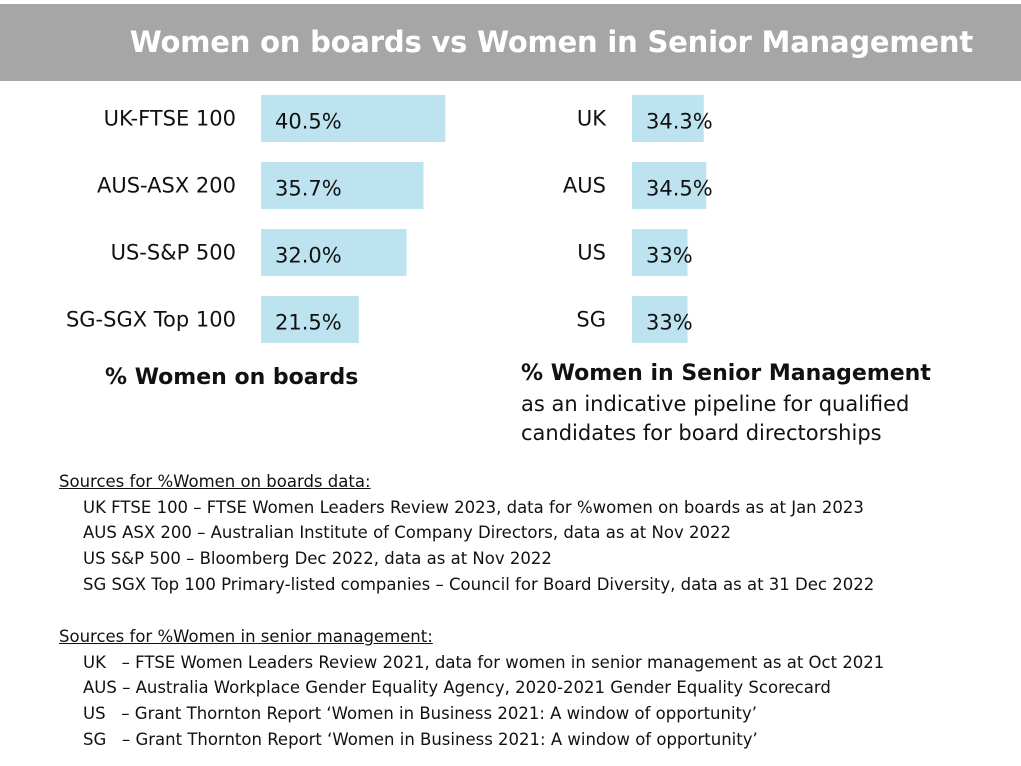 The height and width of the screenshot is (766, 1021). What do you see at coordinates (170, 119) in the screenshot?
I see `category-label: UK-FTSE 100` at bounding box center [170, 119].